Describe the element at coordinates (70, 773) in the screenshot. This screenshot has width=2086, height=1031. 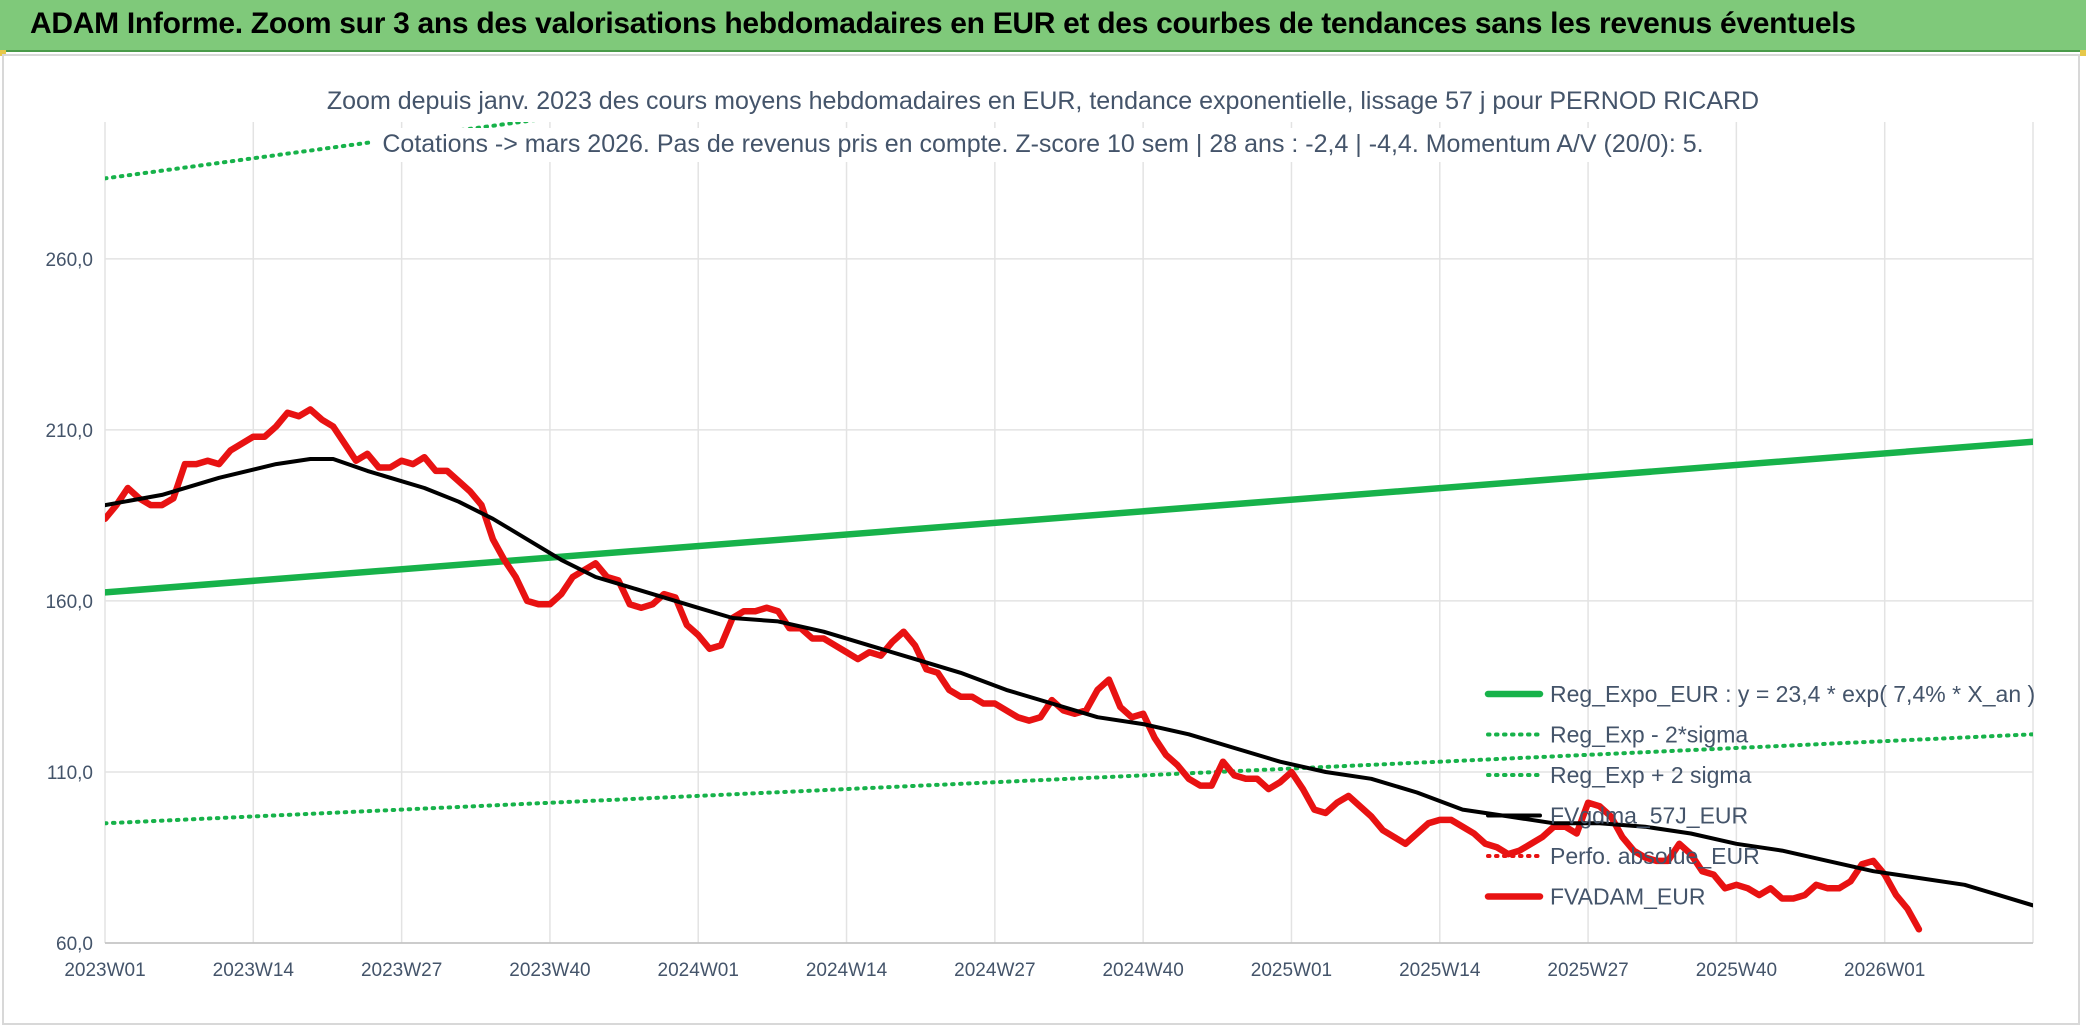
I see `y-tick-label: 110,0` at that location.